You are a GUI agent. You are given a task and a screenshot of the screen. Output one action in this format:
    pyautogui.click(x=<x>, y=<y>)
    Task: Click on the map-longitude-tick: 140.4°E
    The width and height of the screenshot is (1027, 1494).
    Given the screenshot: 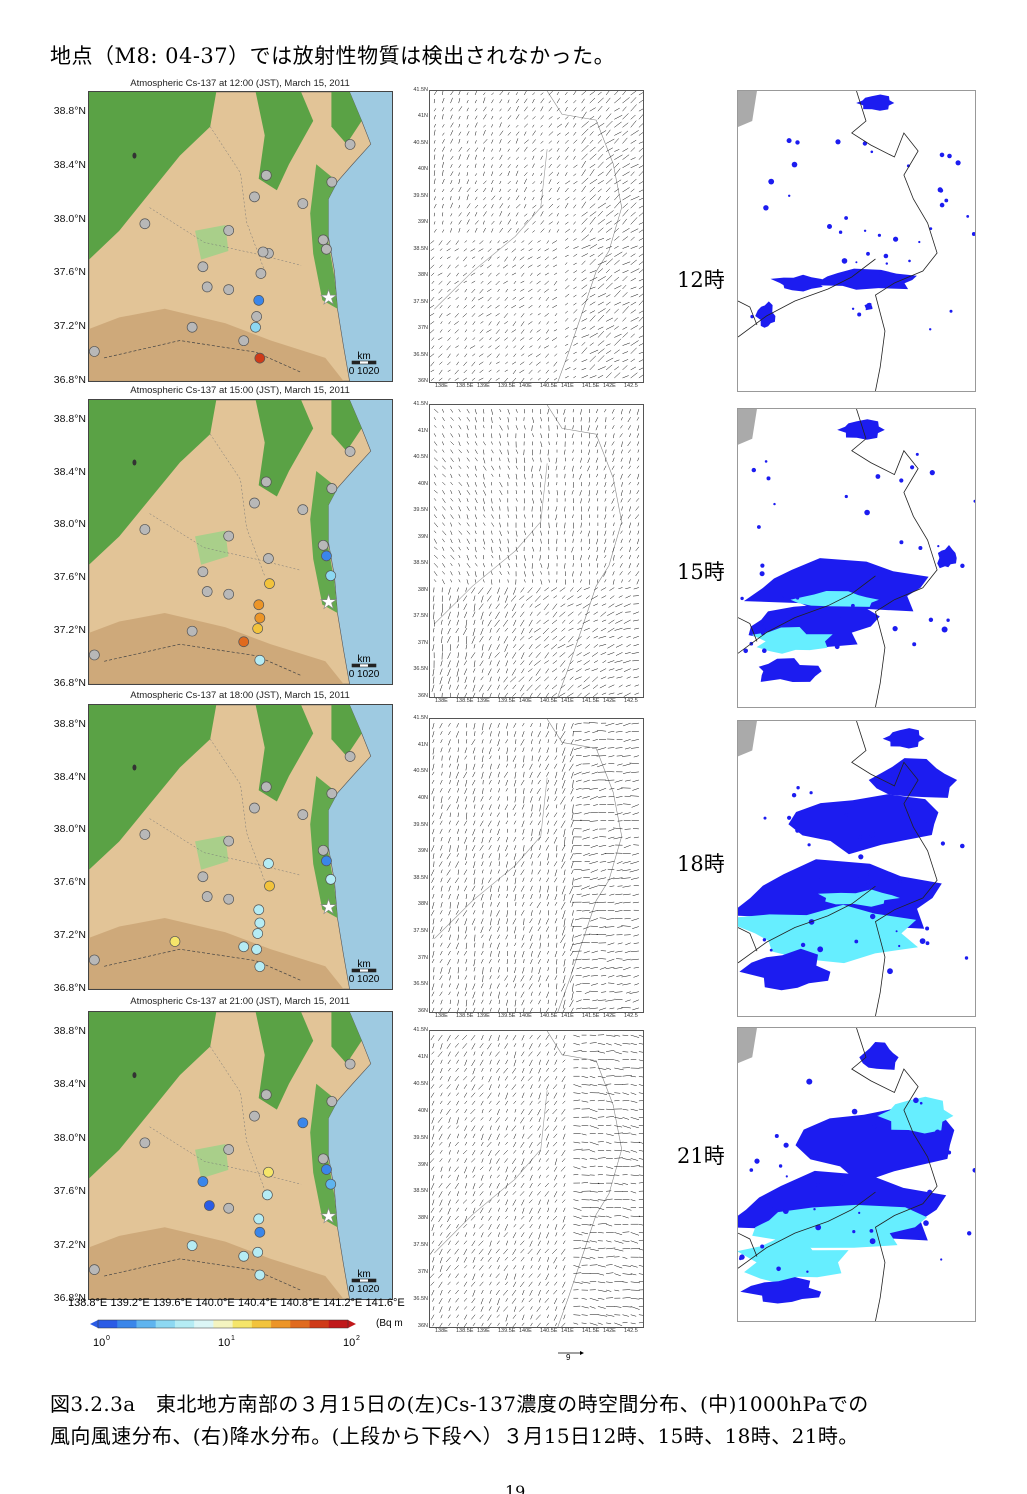 What is the action you would take?
    pyautogui.click(x=258, y=1303)
    